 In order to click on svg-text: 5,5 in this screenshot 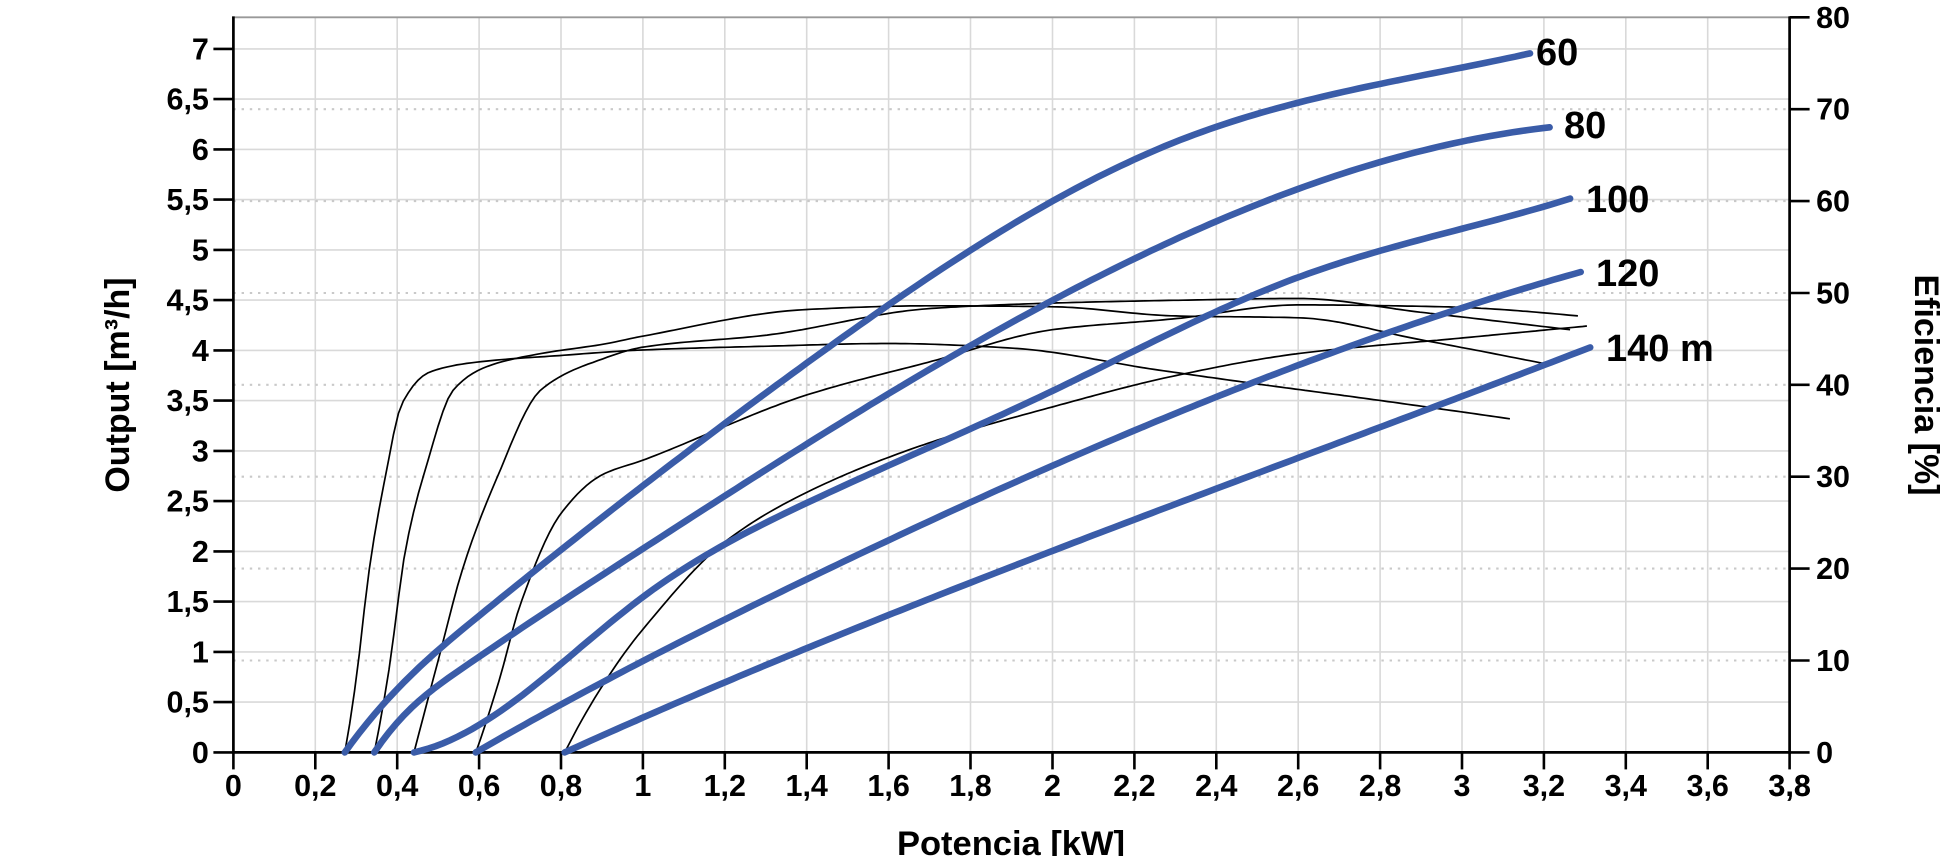, I will do `click(187, 200)`.